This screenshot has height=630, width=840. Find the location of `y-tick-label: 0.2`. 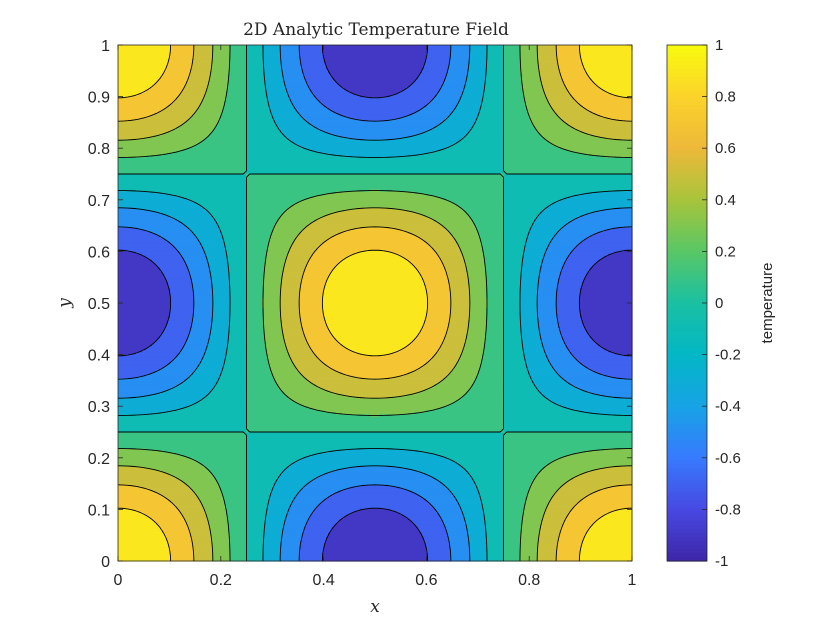

y-tick-label: 0.2 is located at coordinates (99, 459).